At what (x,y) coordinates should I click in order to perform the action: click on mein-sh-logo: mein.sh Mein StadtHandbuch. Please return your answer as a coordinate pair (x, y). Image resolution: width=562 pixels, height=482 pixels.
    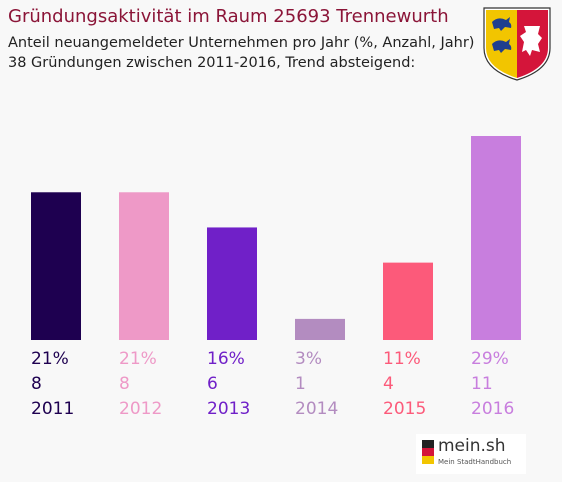
    Looking at the image, I should click on (471, 454).